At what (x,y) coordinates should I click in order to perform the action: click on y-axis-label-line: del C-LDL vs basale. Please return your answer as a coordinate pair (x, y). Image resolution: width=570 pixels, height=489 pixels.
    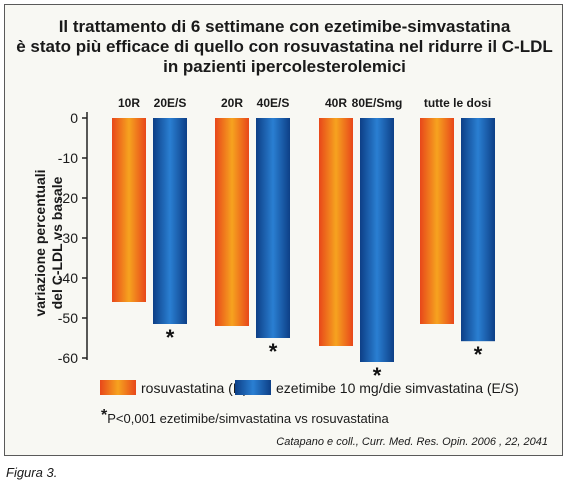
    Looking at the image, I should click on (57, 242).